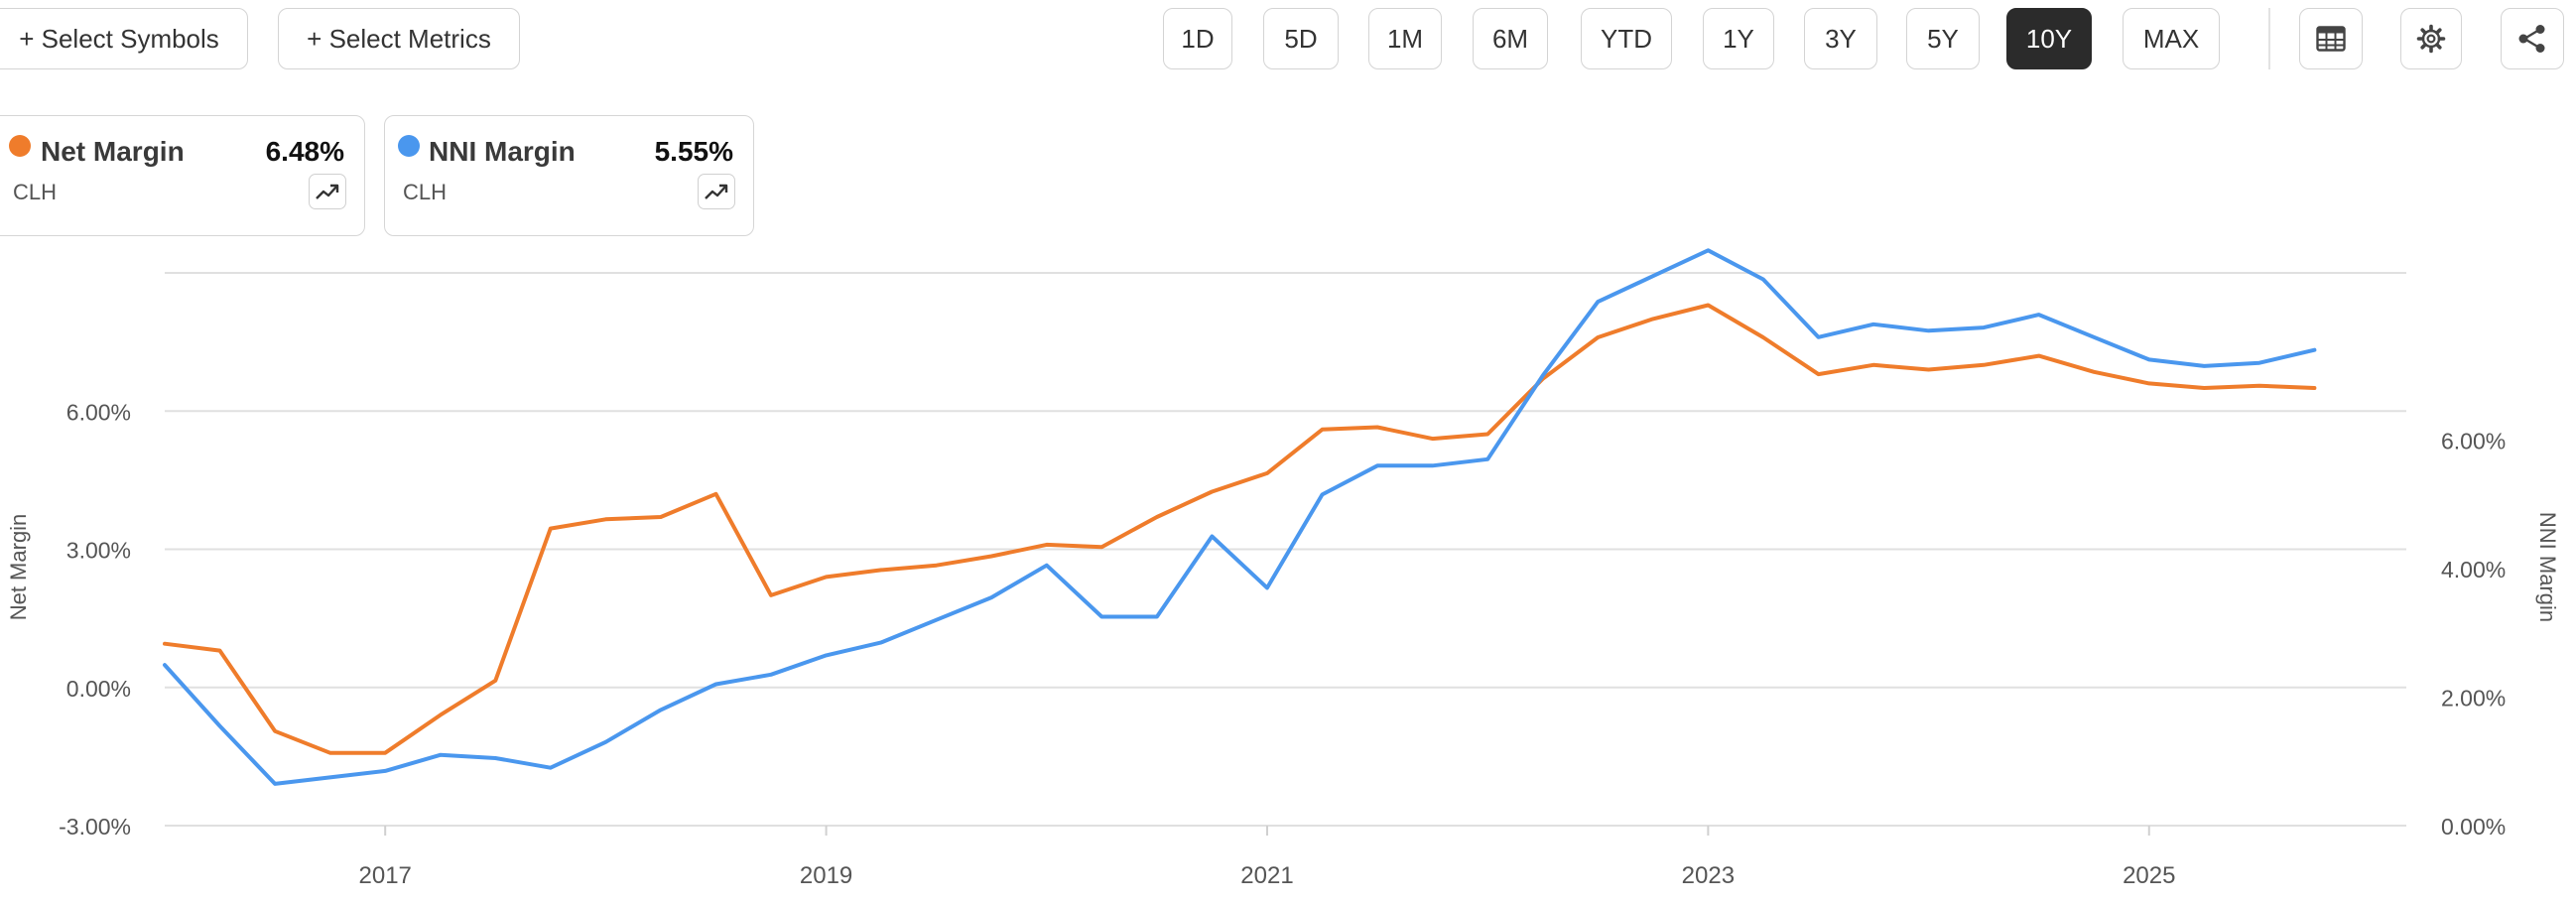  What do you see at coordinates (20, 146) in the screenshot?
I see `net-margin-color-dot` at bounding box center [20, 146].